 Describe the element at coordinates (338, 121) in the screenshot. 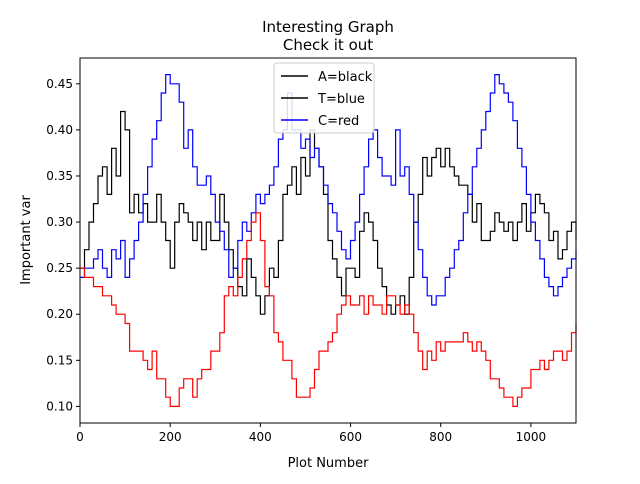

I see `legend-label: C=red` at that location.